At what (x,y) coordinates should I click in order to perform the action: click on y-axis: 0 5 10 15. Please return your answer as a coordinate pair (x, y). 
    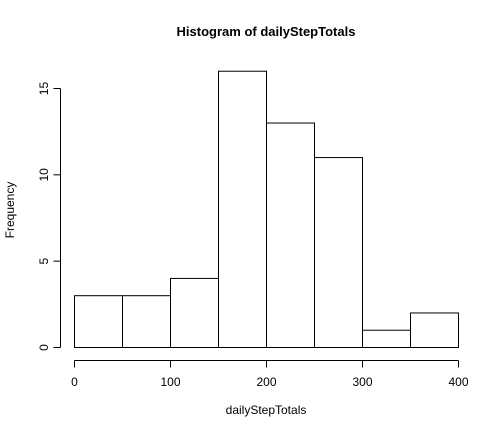
    Looking at the image, I should click on (49, 216).